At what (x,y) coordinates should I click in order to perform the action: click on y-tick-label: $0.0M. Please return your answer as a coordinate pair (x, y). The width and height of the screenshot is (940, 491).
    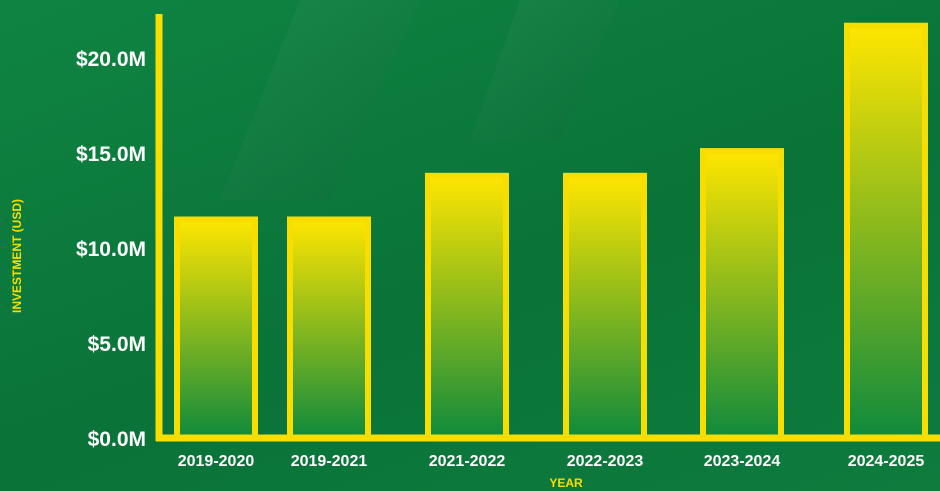
    Looking at the image, I should click on (117, 439).